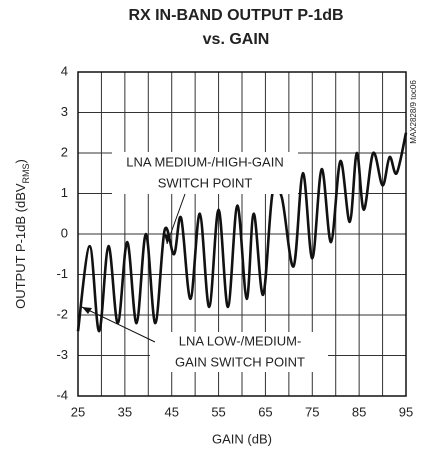 Image resolution: width=421 pixels, height=455 pixels. What do you see at coordinates (242, 438) in the screenshot?
I see `x-axis-label: GAIN (dB)` at bounding box center [242, 438].